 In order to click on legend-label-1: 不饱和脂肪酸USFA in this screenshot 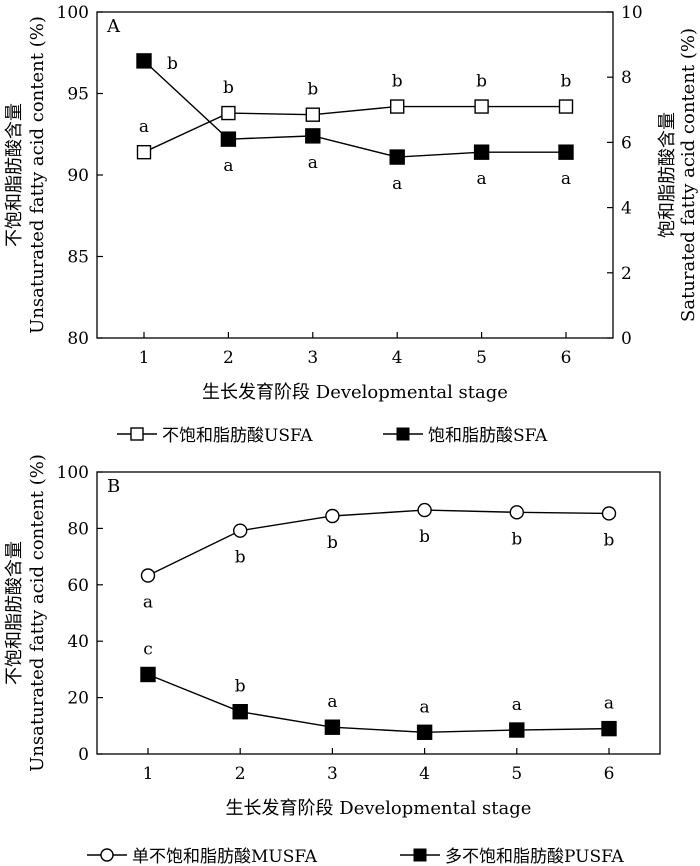, I will do `click(237, 436)`.